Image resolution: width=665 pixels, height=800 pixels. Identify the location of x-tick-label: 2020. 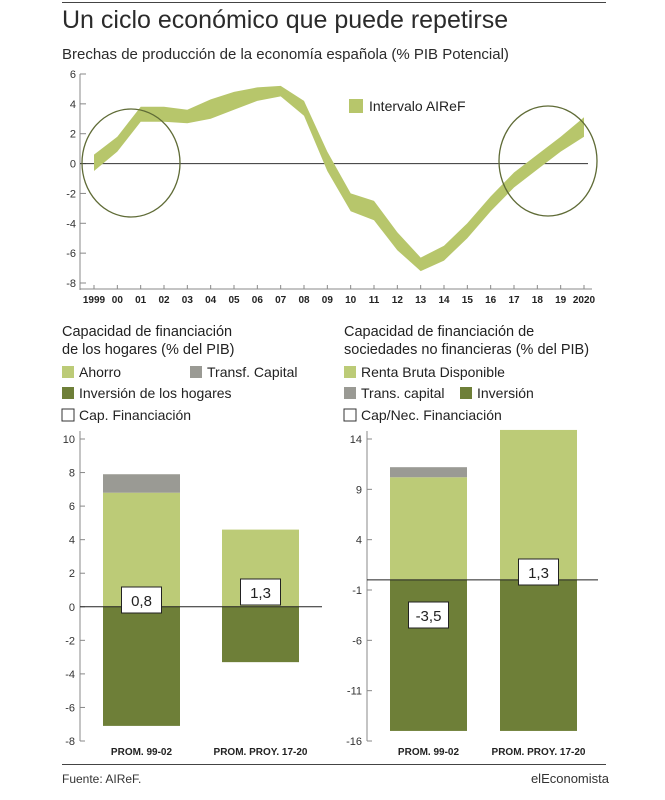
(584, 300).